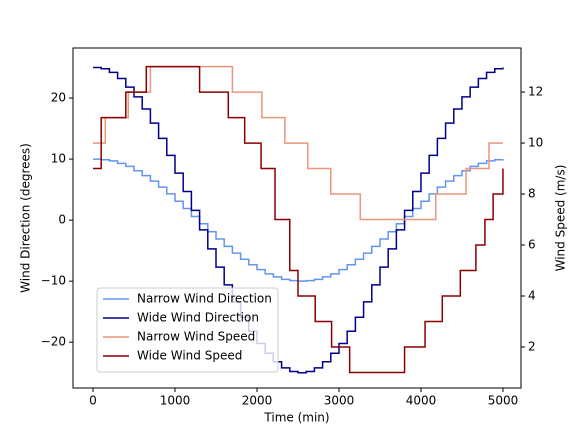  I want to click on y-tick-label: 20, so click(58, 98).